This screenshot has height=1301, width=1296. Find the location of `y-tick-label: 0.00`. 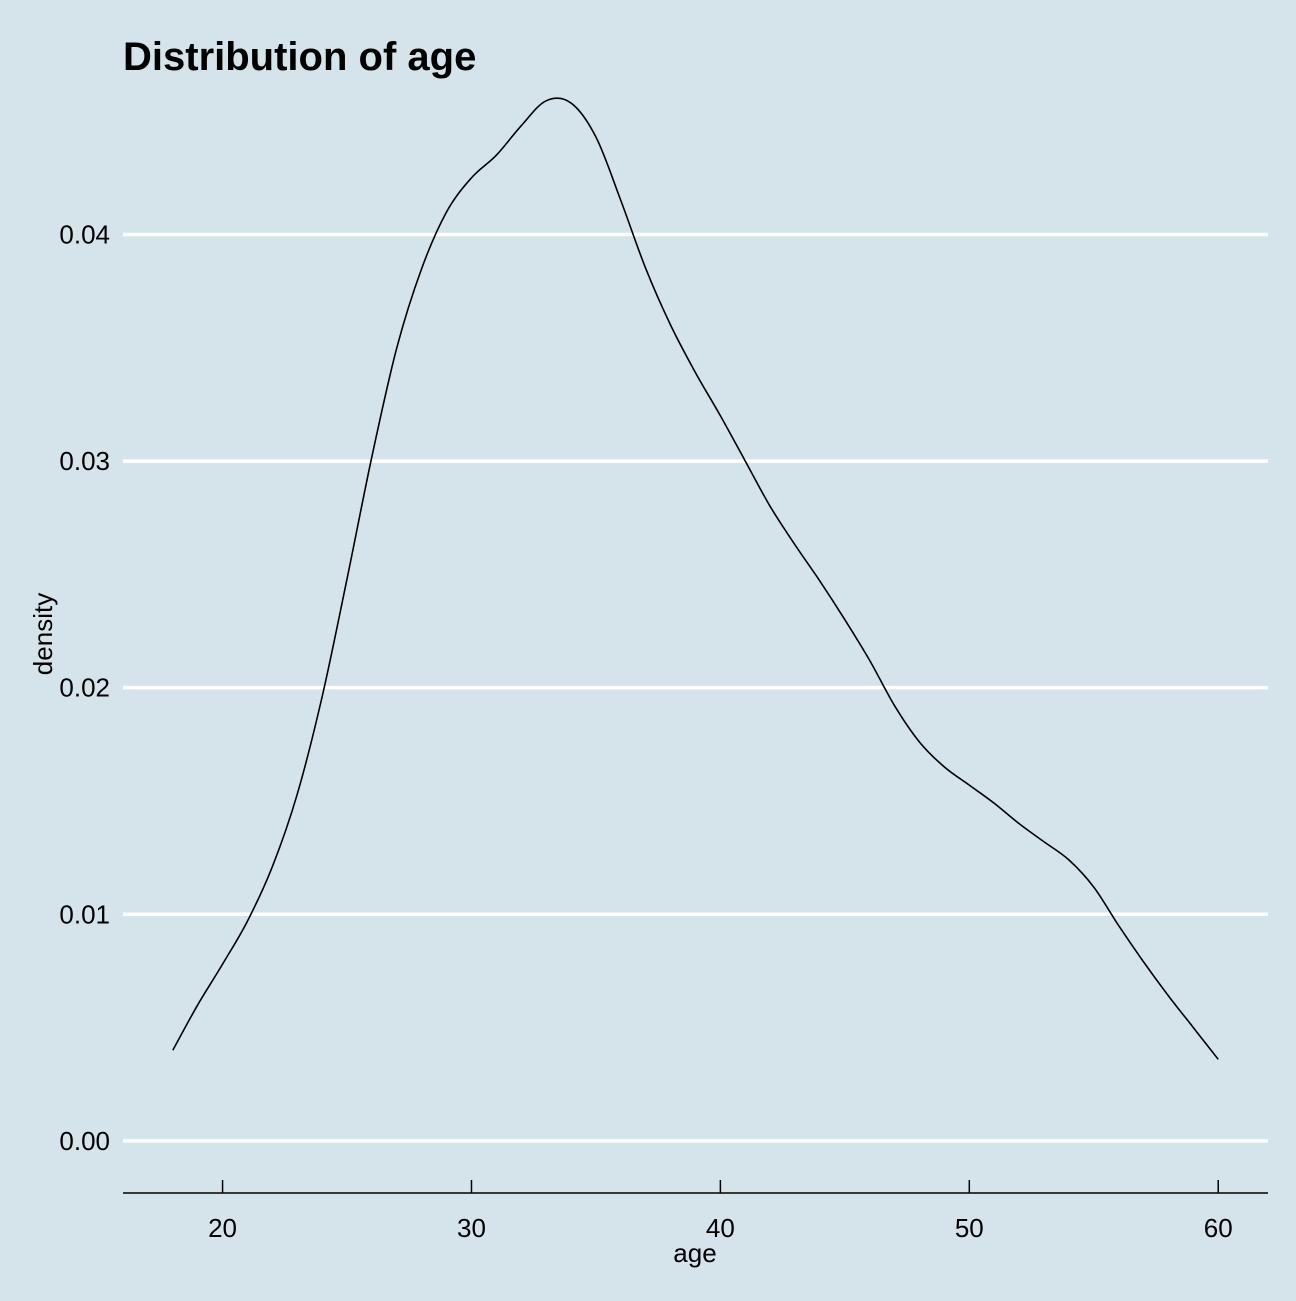

y-tick-label: 0.00 is located at coordinates (84, 1141).